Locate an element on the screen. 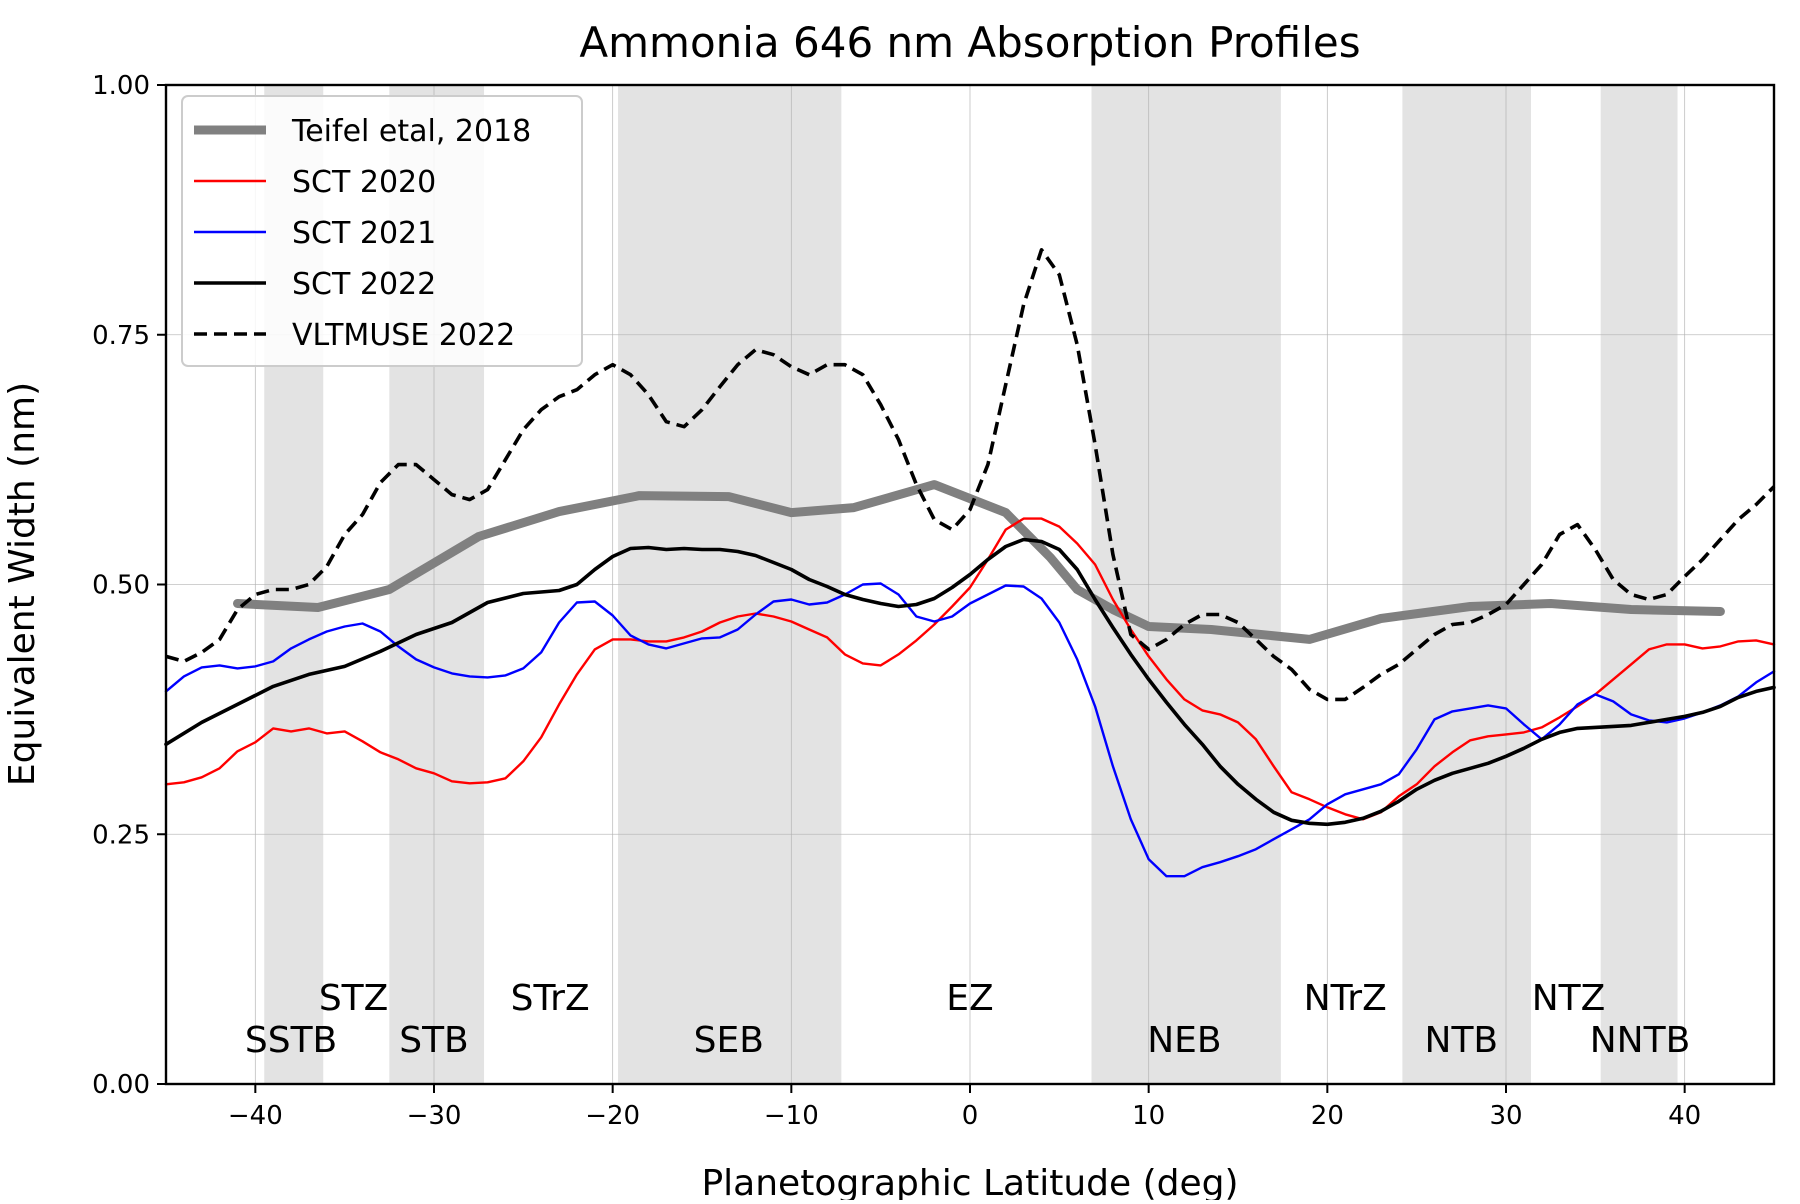  x-tick-label: 0 is located at coordinates (970, 1116).